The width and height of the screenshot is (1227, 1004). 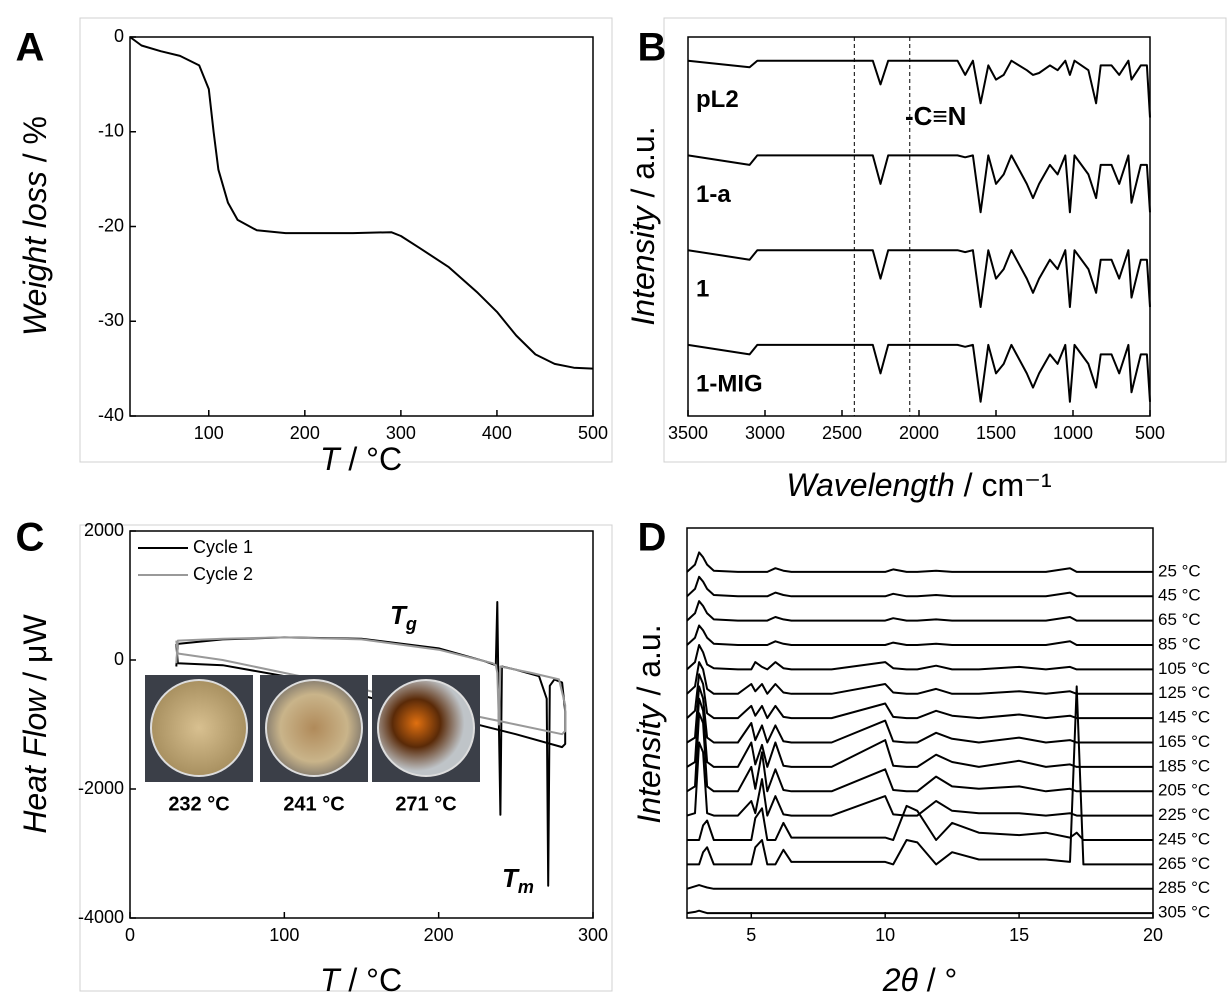 I want to click on series-label: 125 °C, so click(x=1184, y=692).